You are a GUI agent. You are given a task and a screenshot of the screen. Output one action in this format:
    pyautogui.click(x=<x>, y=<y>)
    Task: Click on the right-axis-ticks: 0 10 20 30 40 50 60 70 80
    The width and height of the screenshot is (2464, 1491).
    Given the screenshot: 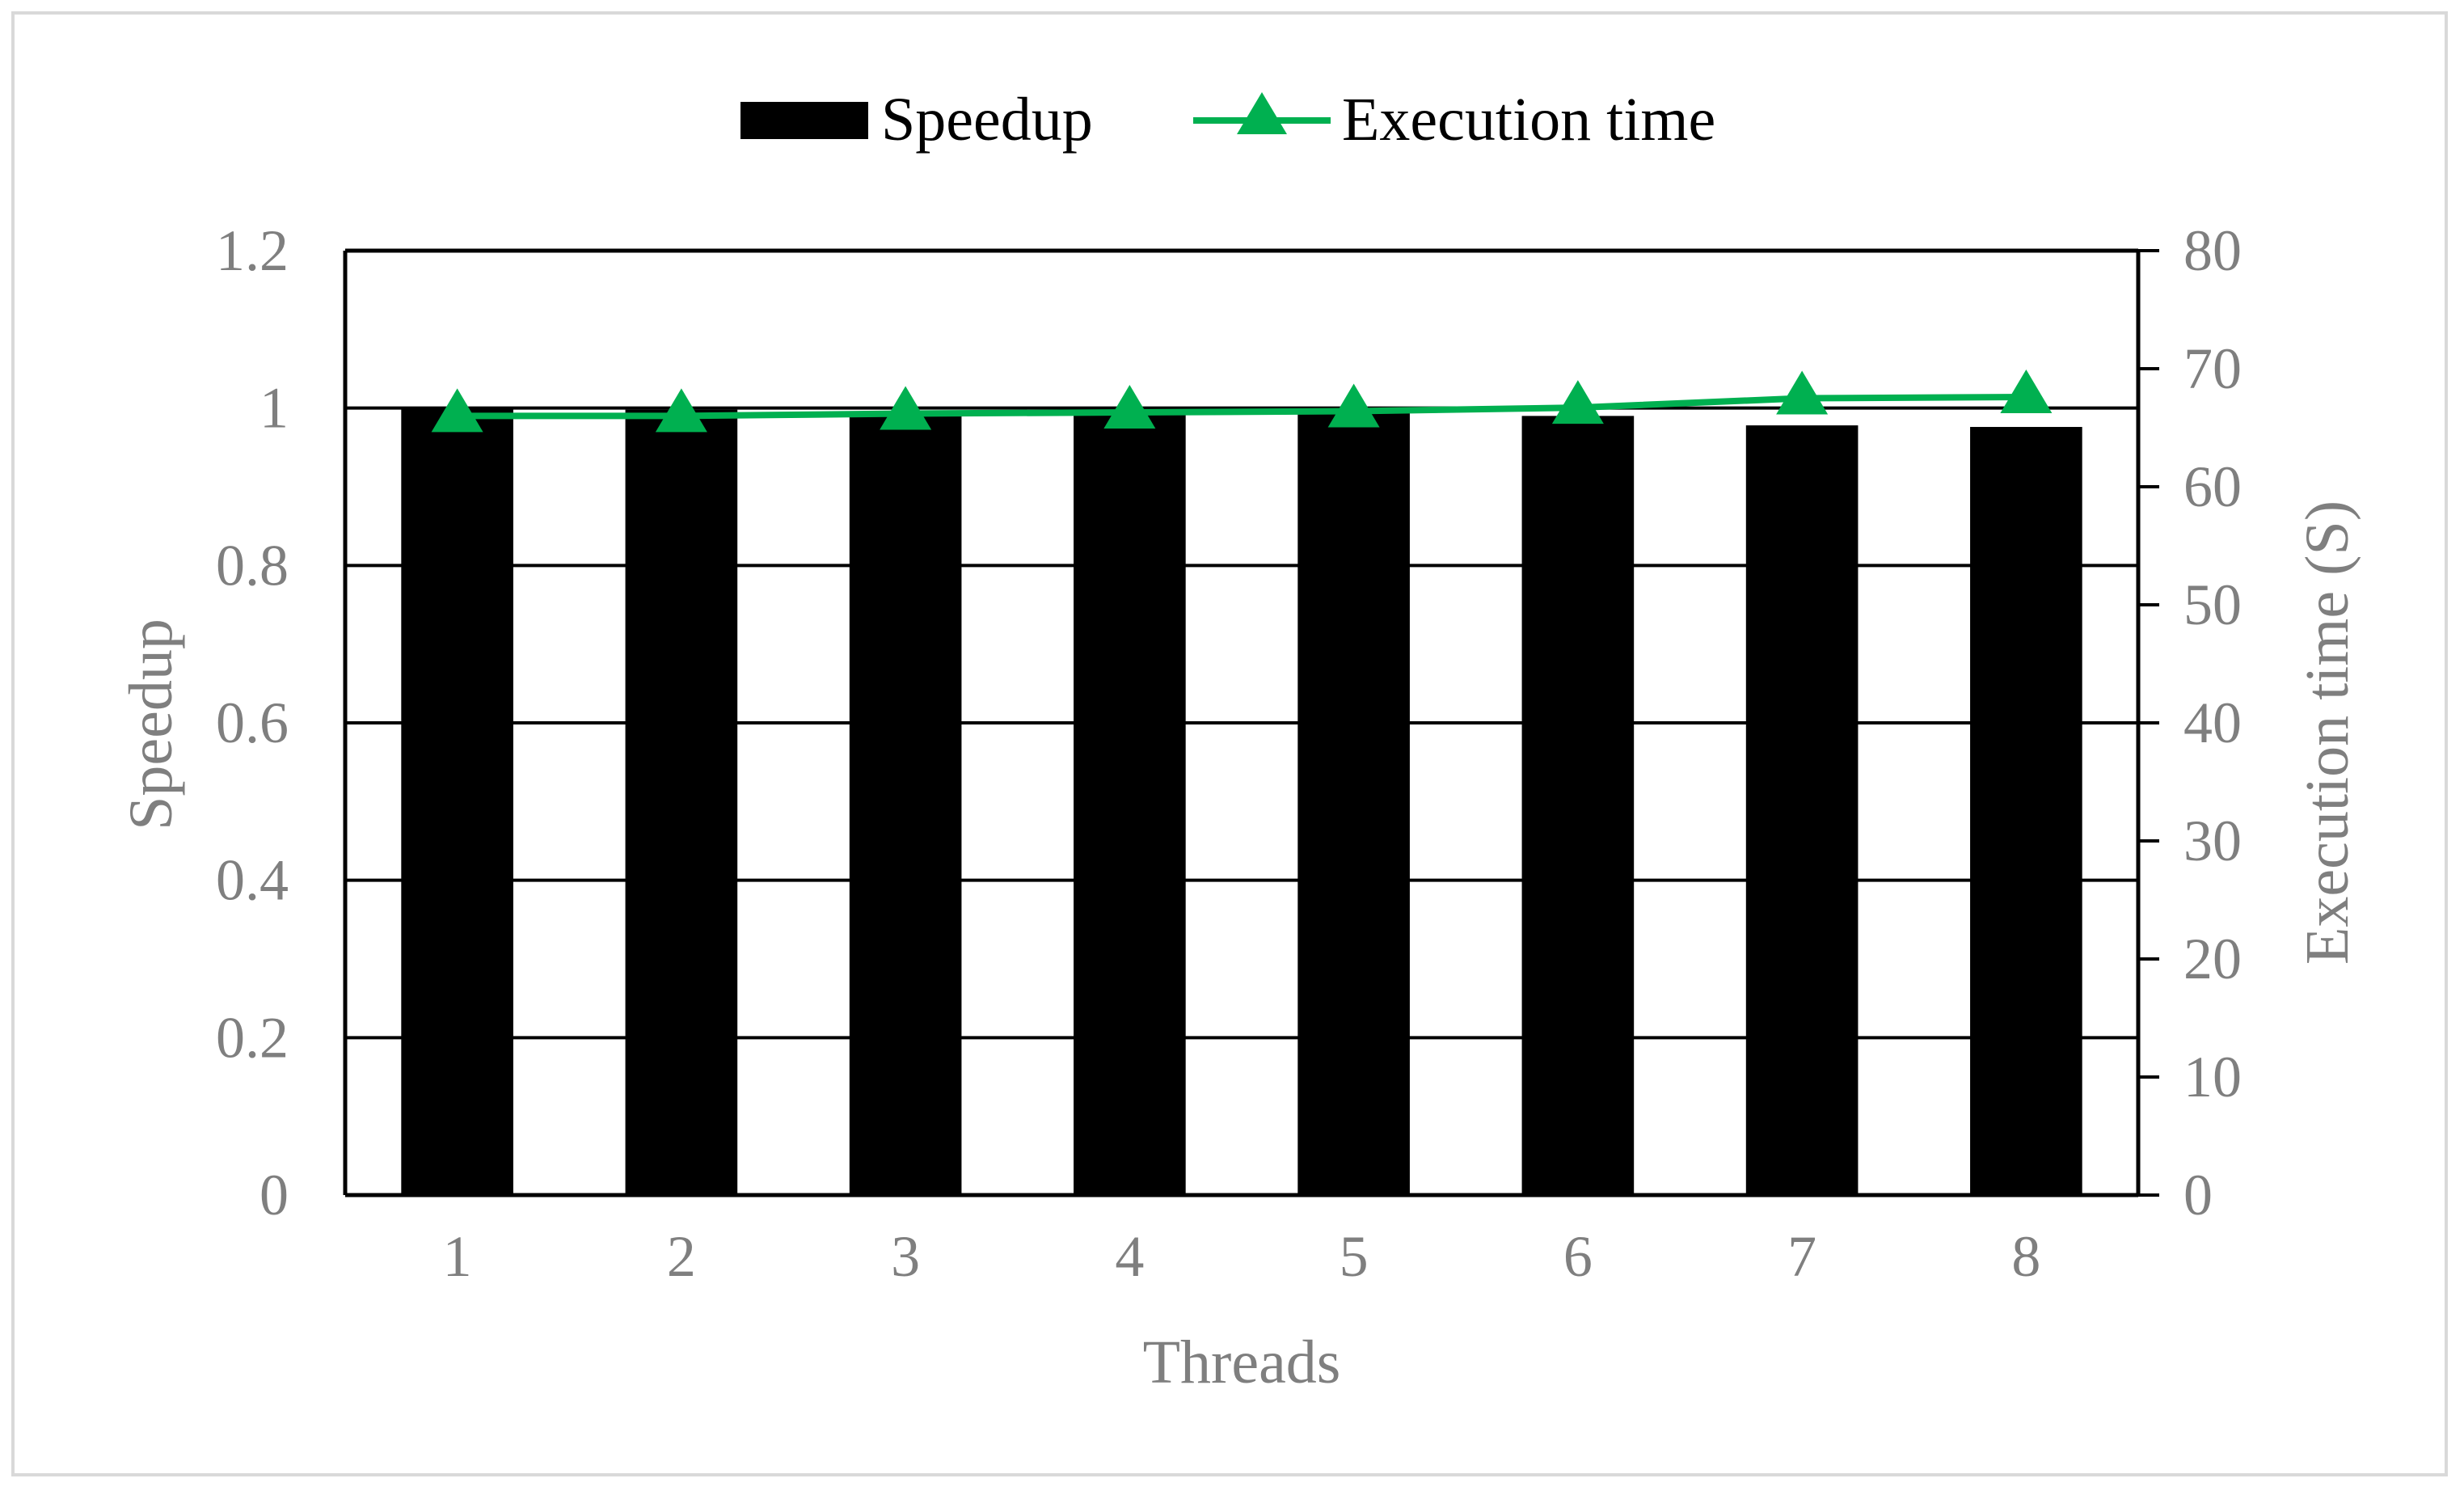 What is the action you would take?
    pyautogui.click(x=2190, y=722)
    